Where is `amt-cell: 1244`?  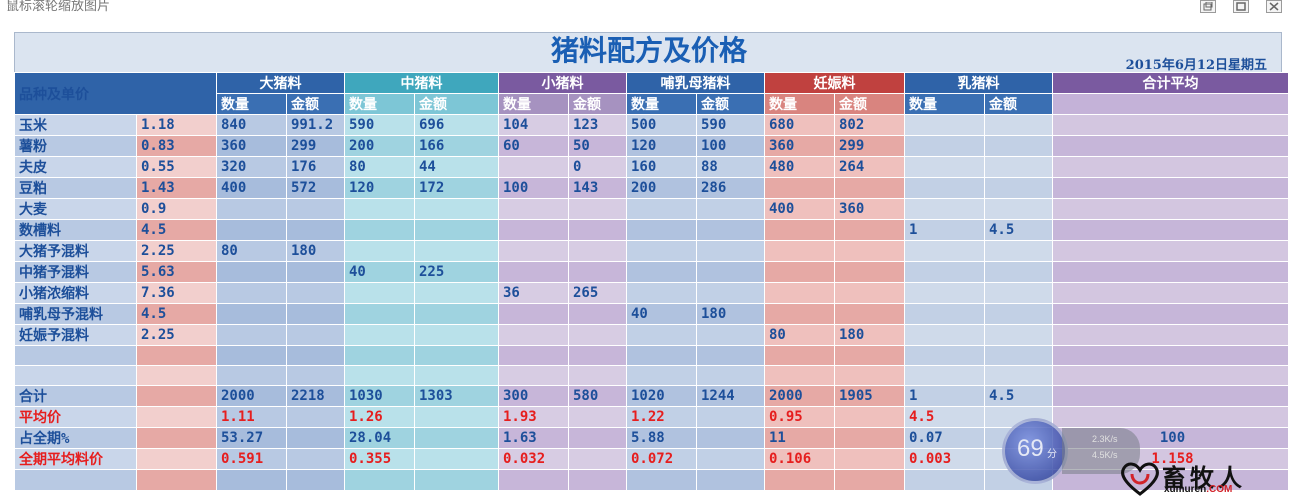
amt-cell: 1244 is located at coordinates (730, 396).